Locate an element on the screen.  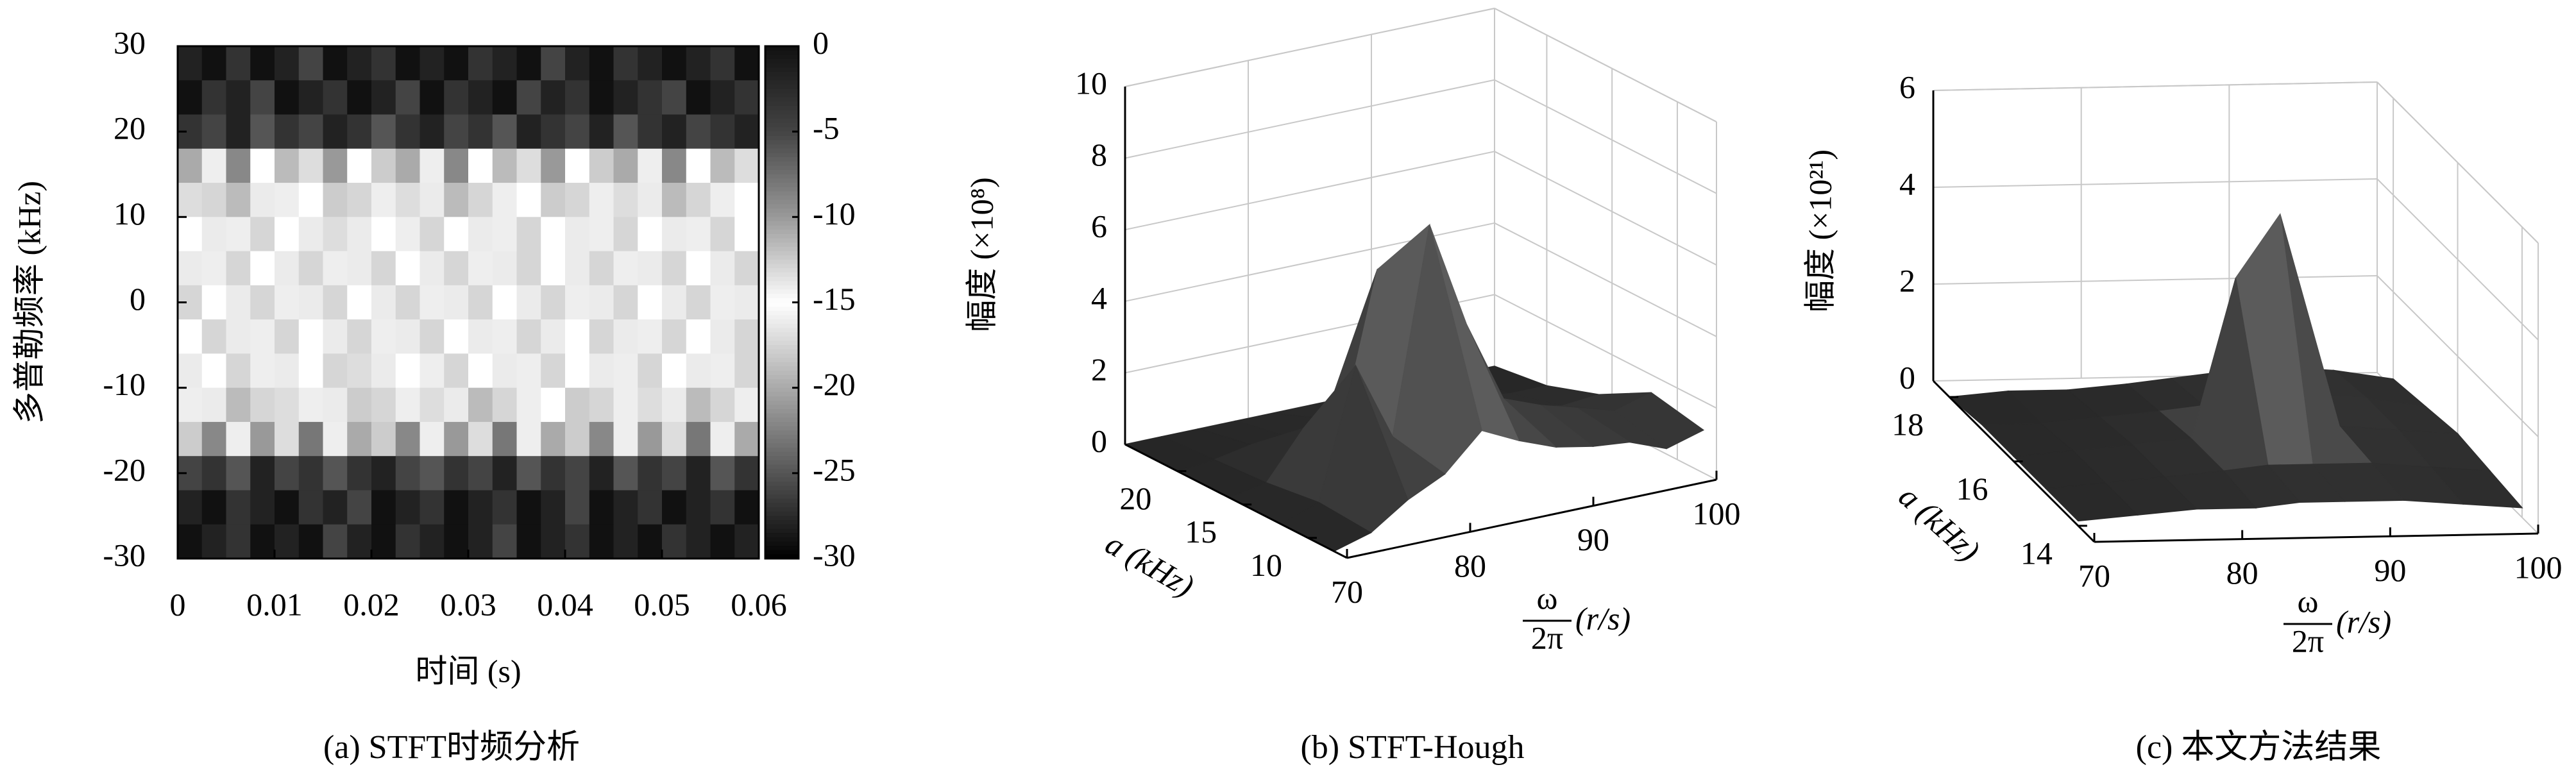
caption: (c) 本文方法结果 is located at coordinates (2259, 747).